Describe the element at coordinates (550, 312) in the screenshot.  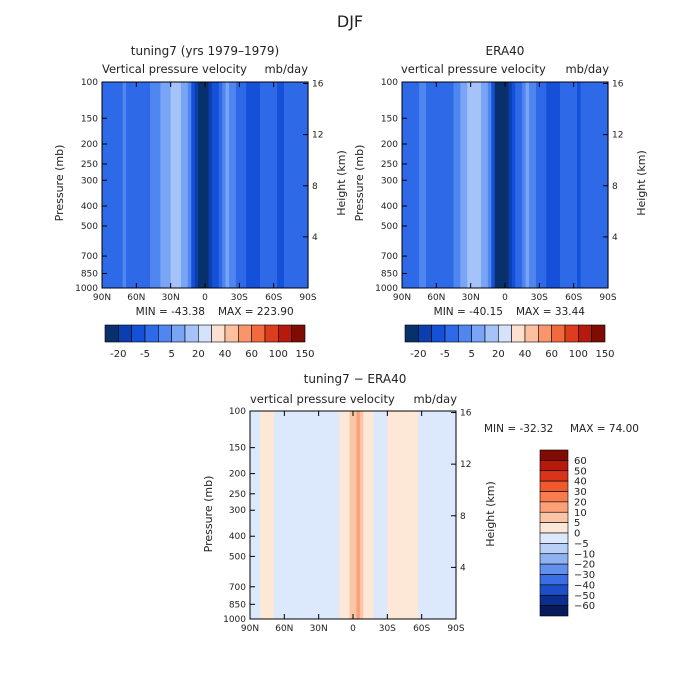
I see `max-label: MAX = 33.44` at that location.